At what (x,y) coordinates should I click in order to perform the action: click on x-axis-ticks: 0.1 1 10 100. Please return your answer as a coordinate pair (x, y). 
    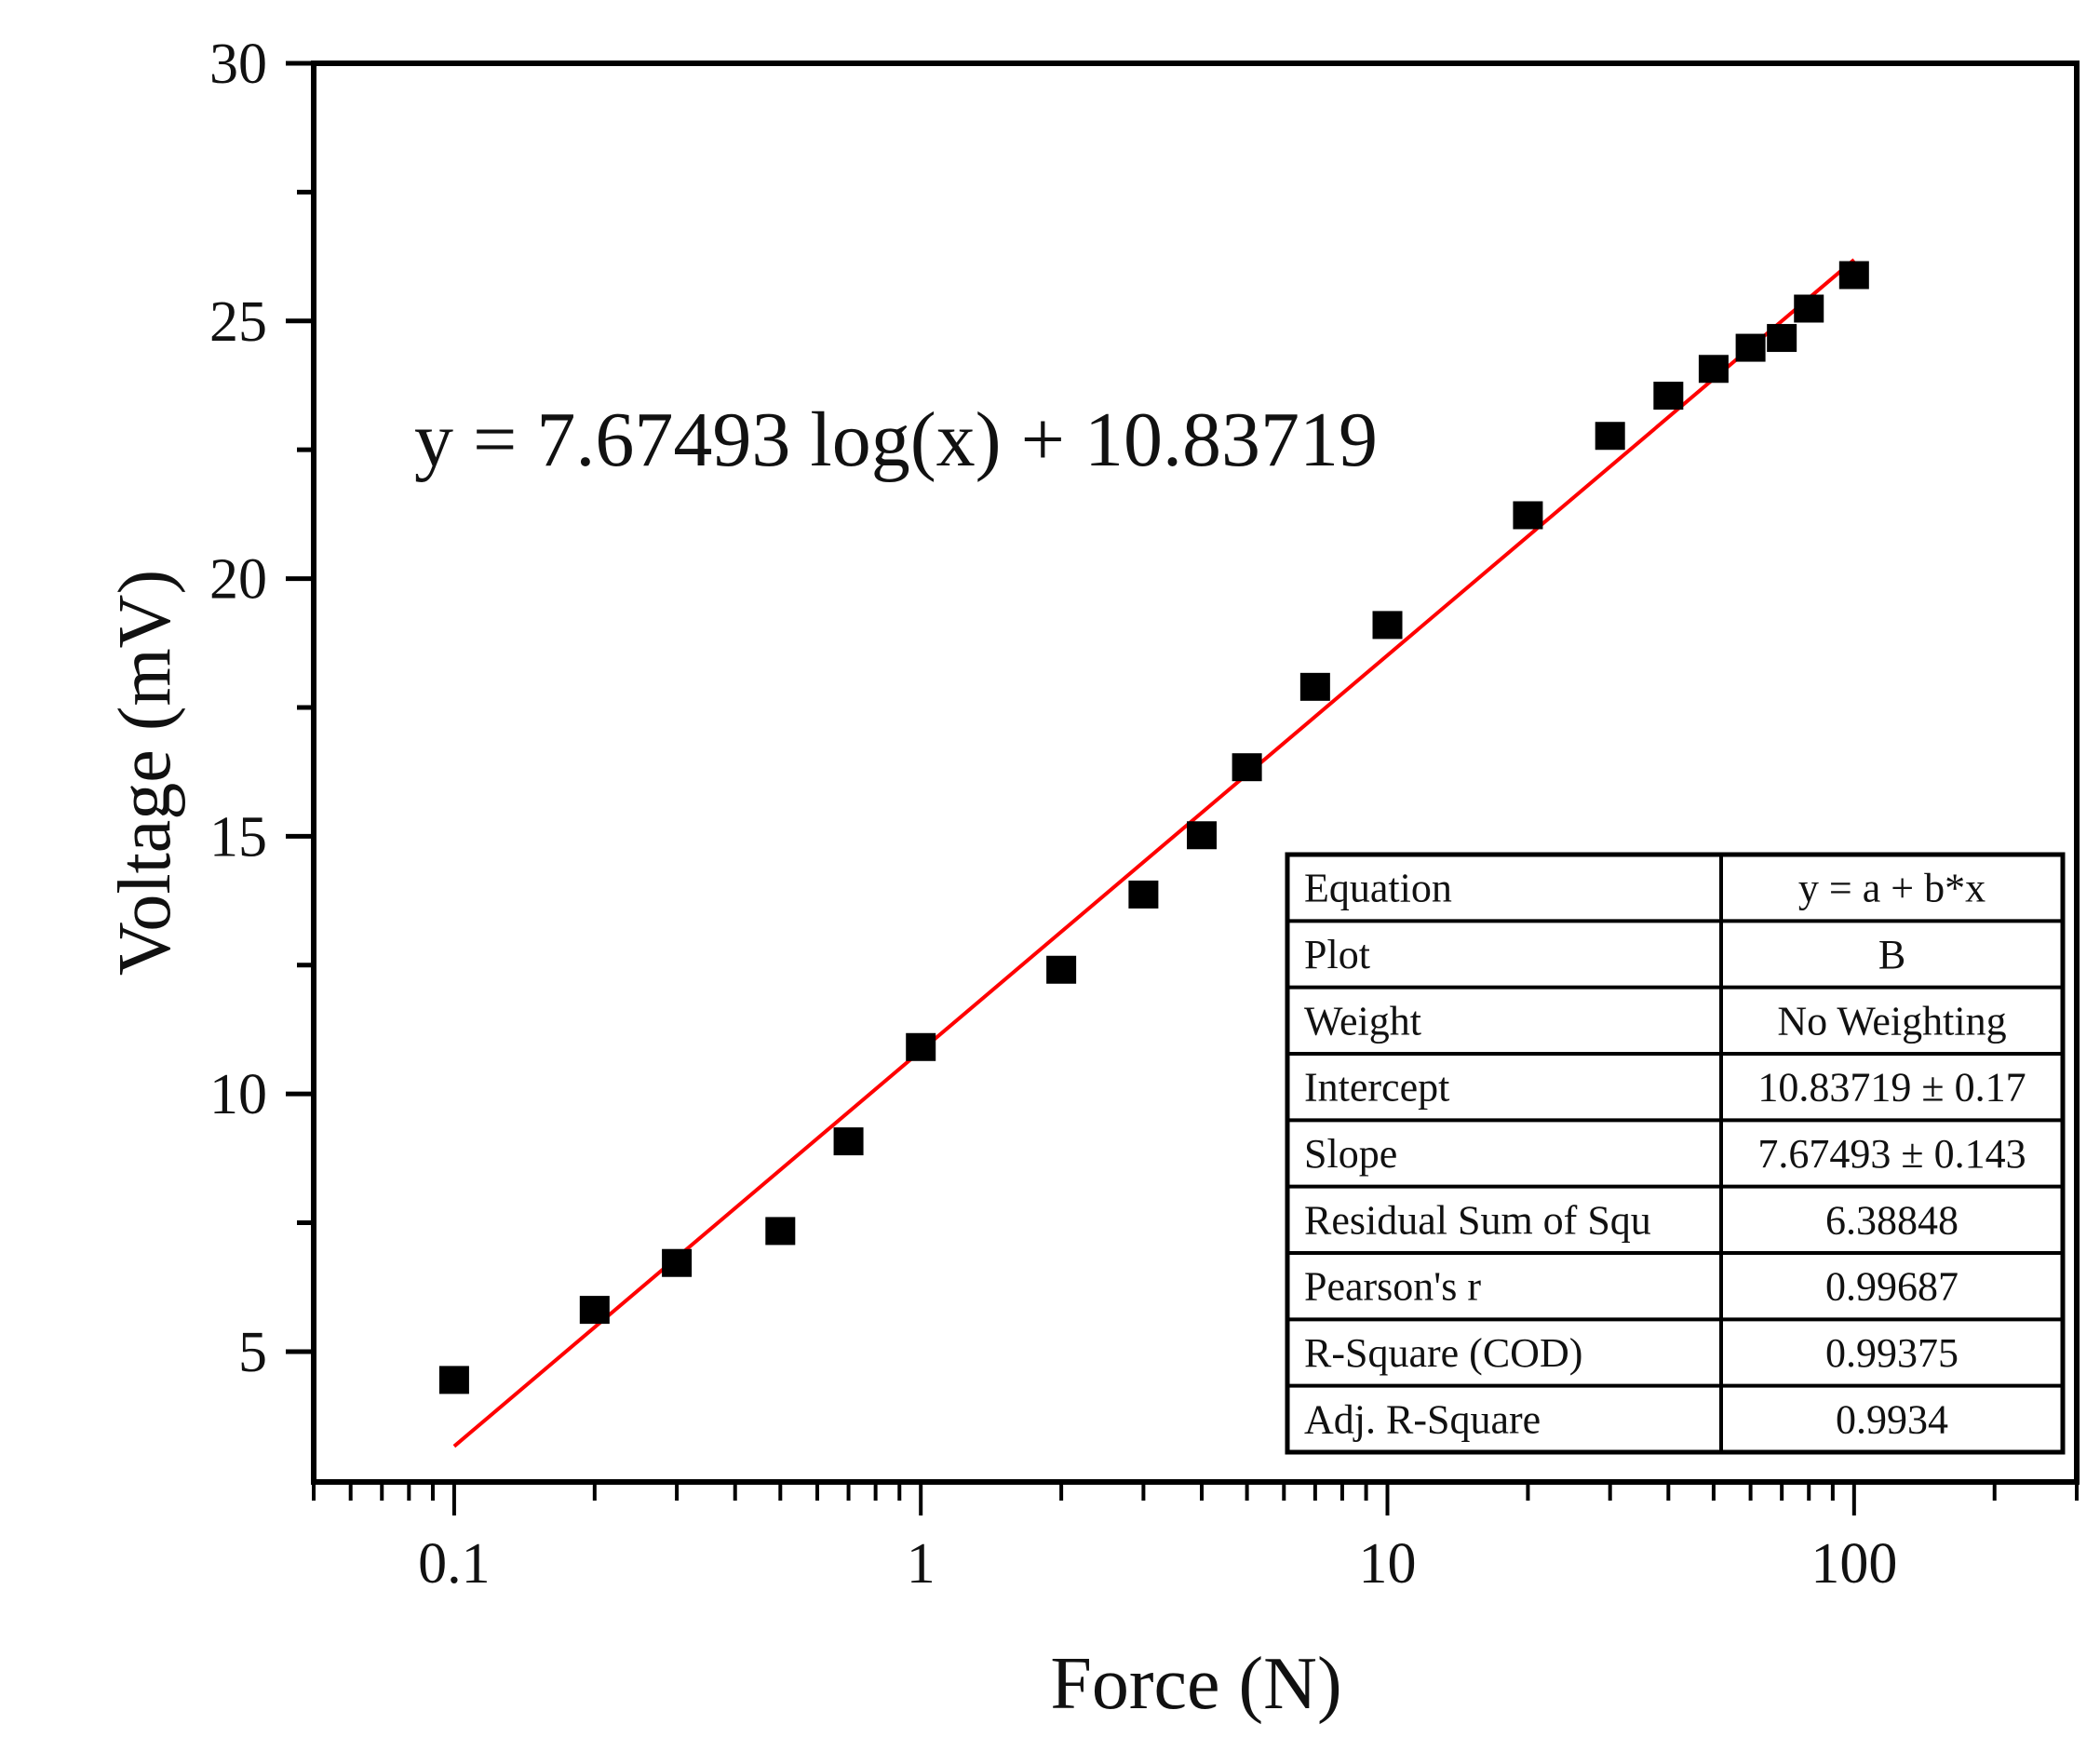
    Looking at the image, I should click on (1195, 1539).